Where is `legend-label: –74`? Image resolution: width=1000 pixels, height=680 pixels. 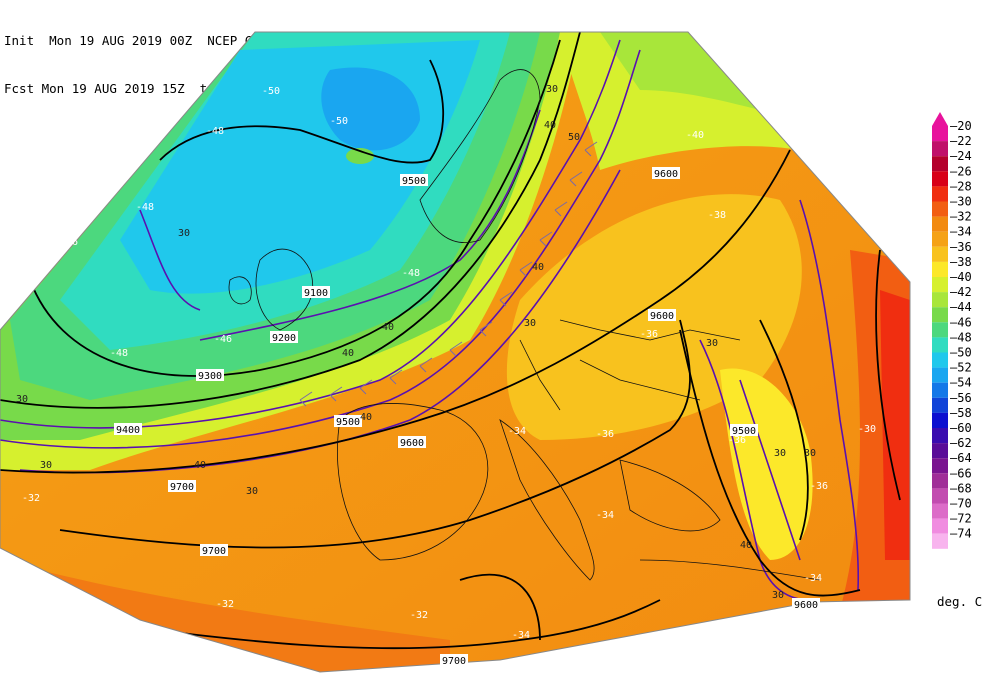 legend-label: –74 is located at coordinates (961, 534).